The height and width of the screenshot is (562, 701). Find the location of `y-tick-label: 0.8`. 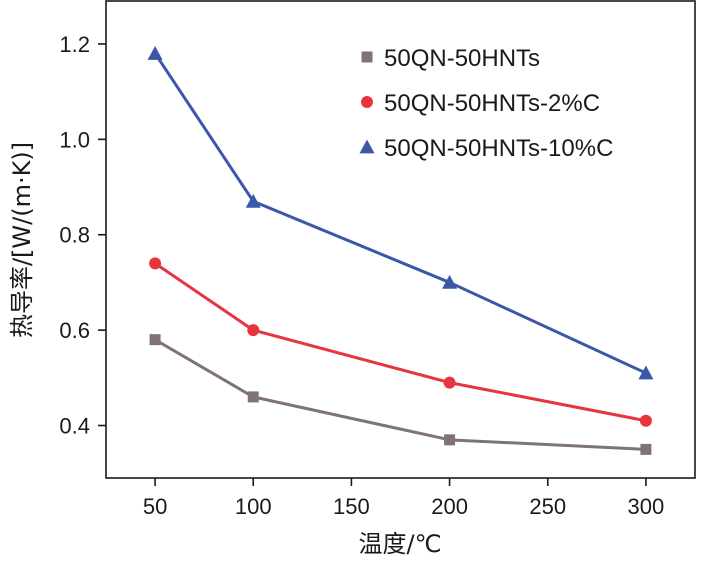

y-tick-label: 0.8 is located at coordinates (74, 235).